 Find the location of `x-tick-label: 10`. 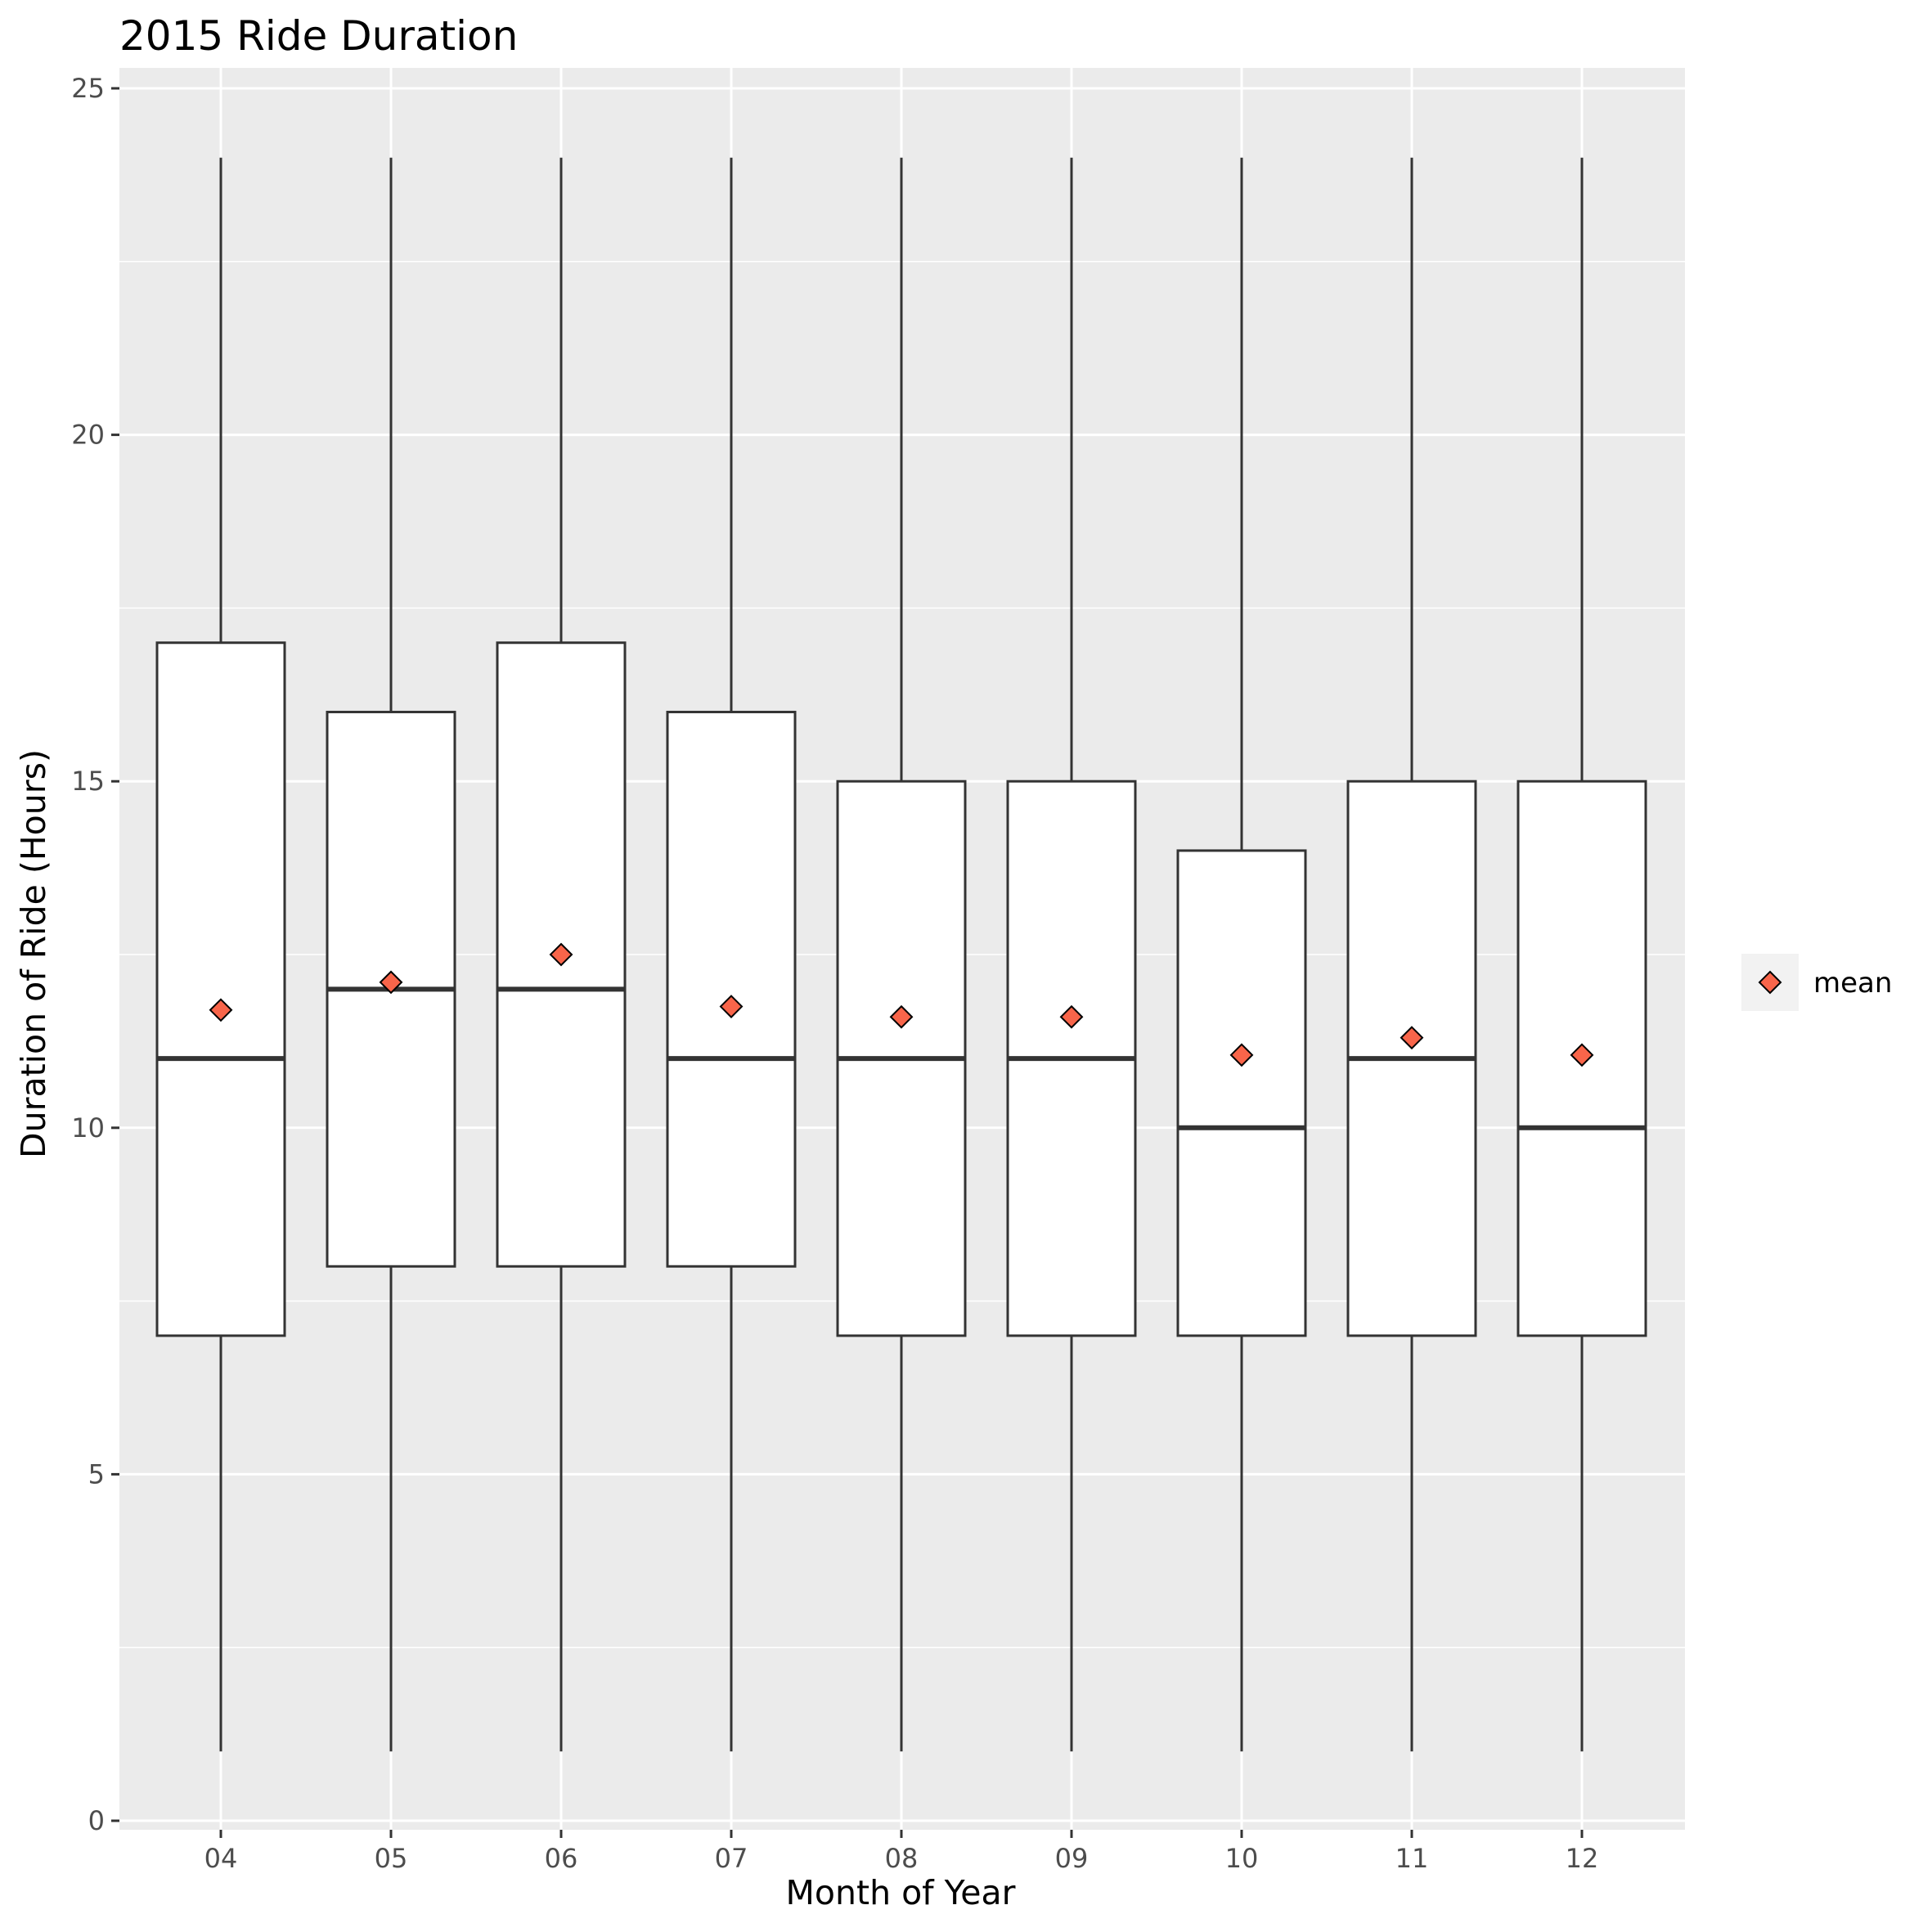

x-tick-label: 10 is located at coordinates (1242, 1858).